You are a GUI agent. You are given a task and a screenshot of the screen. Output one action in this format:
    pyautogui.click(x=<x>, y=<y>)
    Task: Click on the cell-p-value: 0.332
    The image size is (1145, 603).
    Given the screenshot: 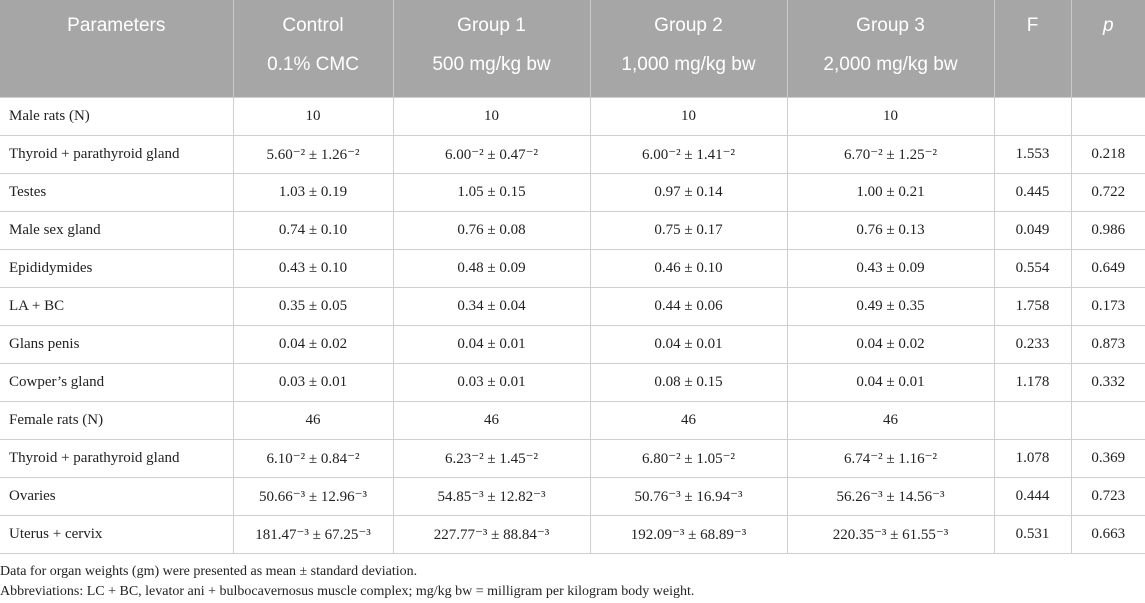 What is the action you would take?
    pyautogui.click(x=1107, y=382)
    